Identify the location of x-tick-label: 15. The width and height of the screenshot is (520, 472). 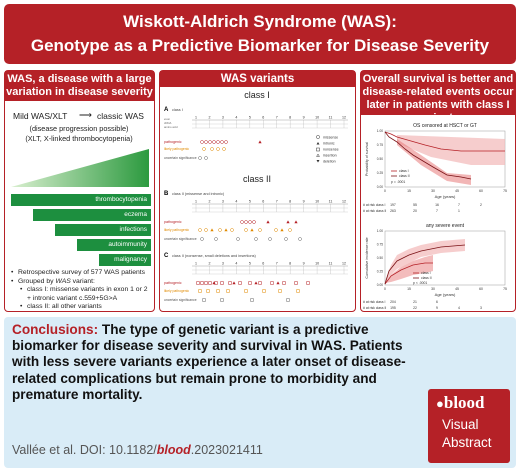
(409, 289).